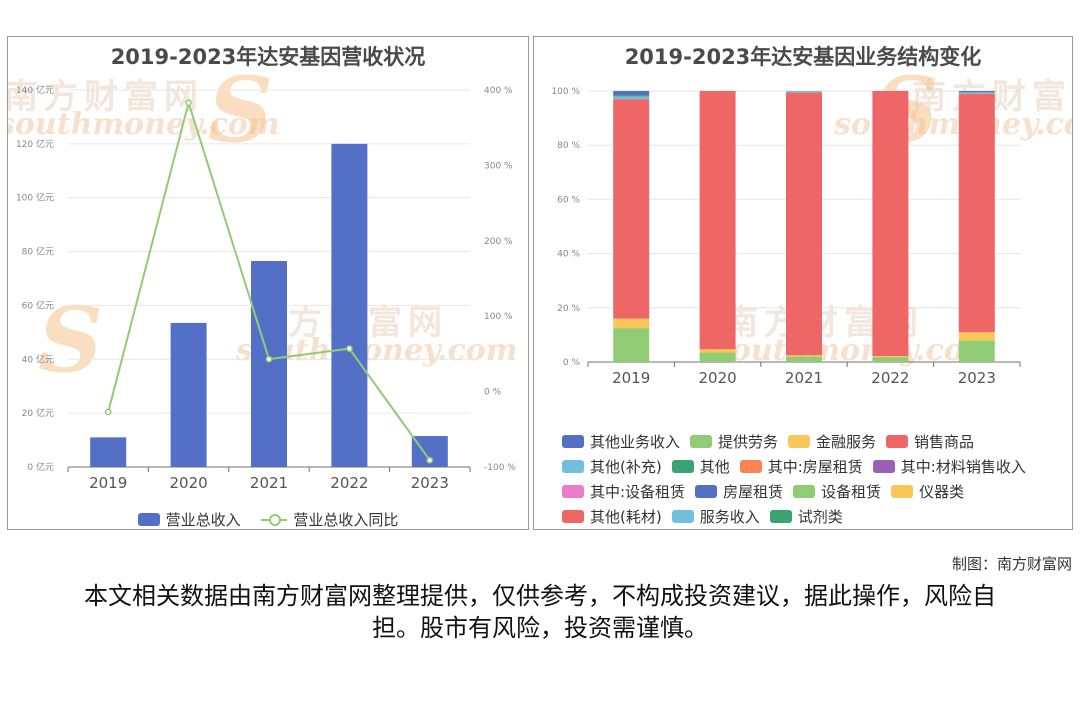 The image size is (1080, 720). I want to click on legend-item-yoy: 营业总收入同比, so click(330, 519).